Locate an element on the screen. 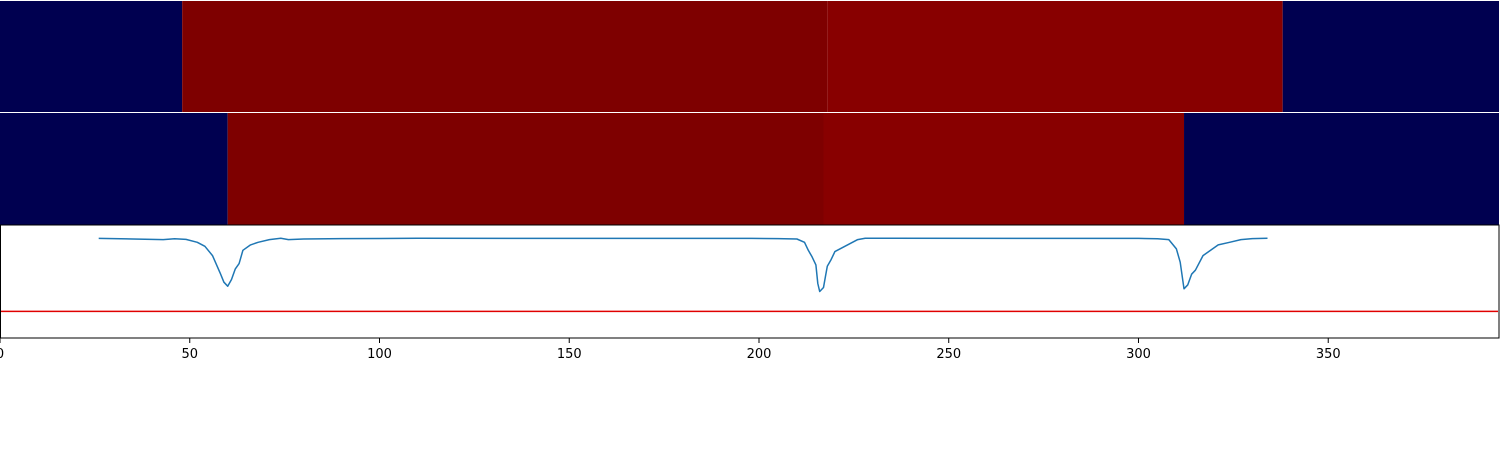 Image resolution: width=1500 pixels, height=450 pixels. heatmap-cell-r1-s1 is located at coordinates (91, 56).